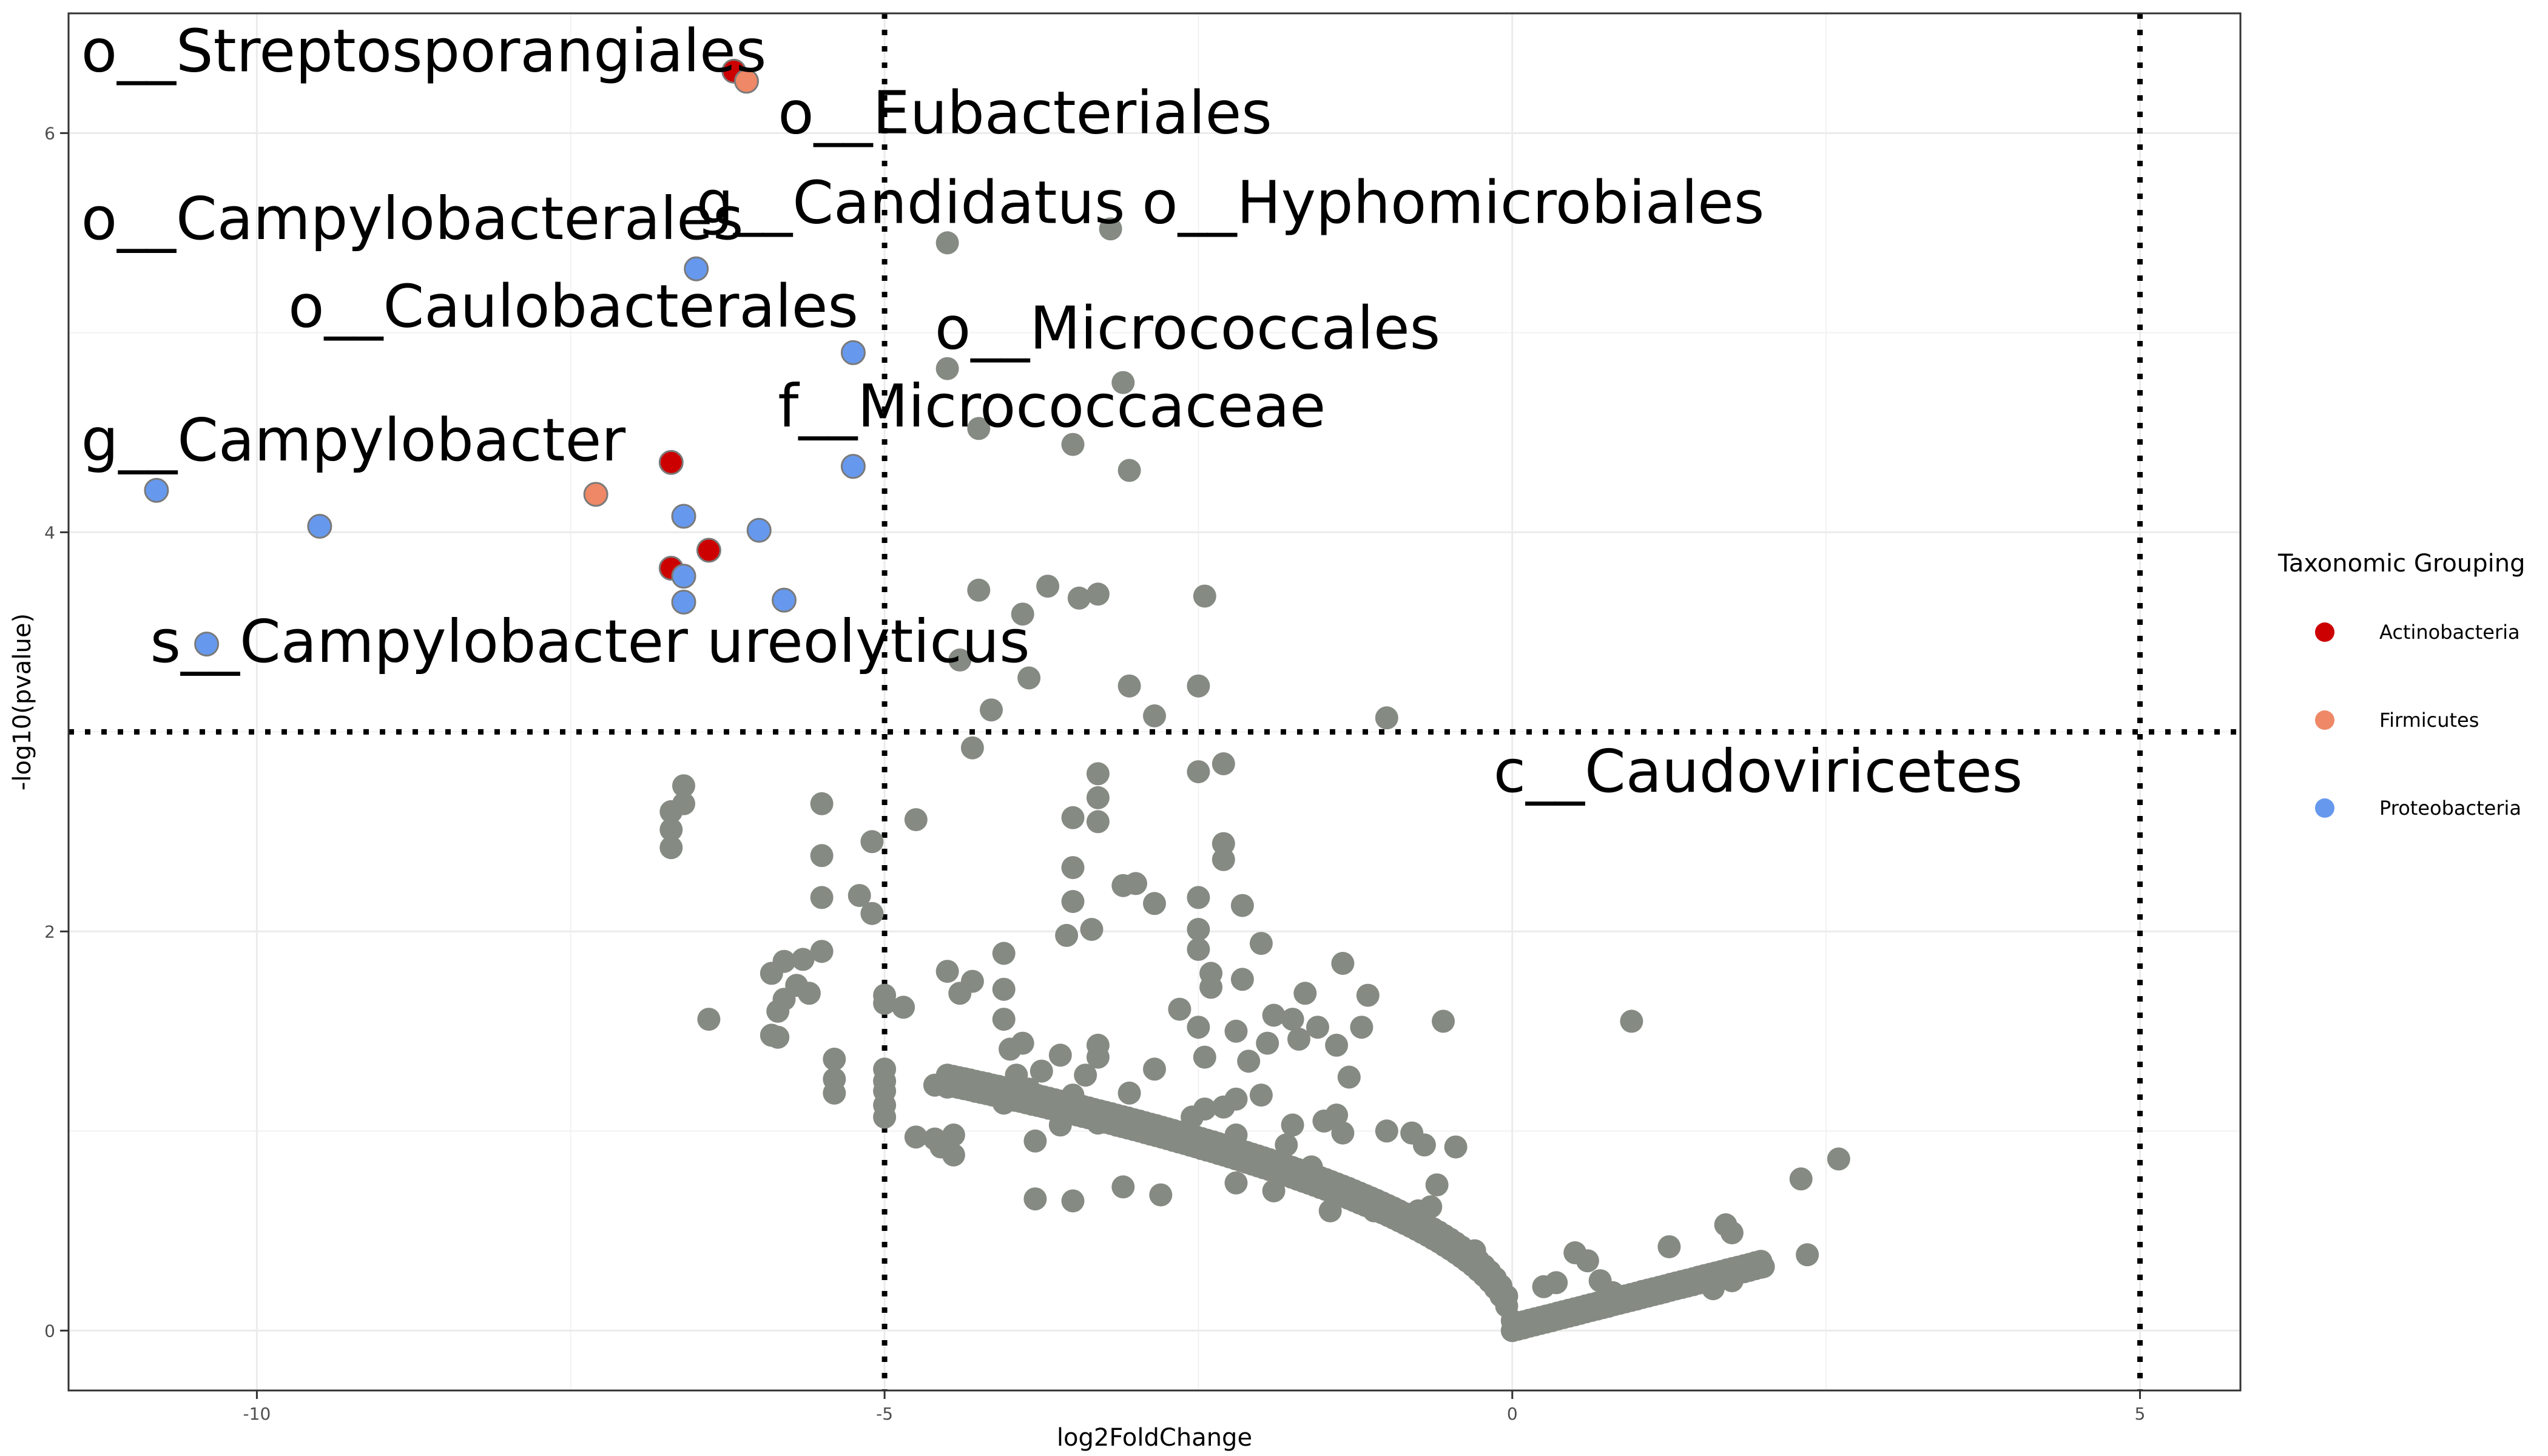 The height and width of the screenshot is (1456, 2548). What do you see at coordinates (910, 202) in the screenshot?
I see `point-annotation: g__Candidatus` at bounding box center [910, 202].